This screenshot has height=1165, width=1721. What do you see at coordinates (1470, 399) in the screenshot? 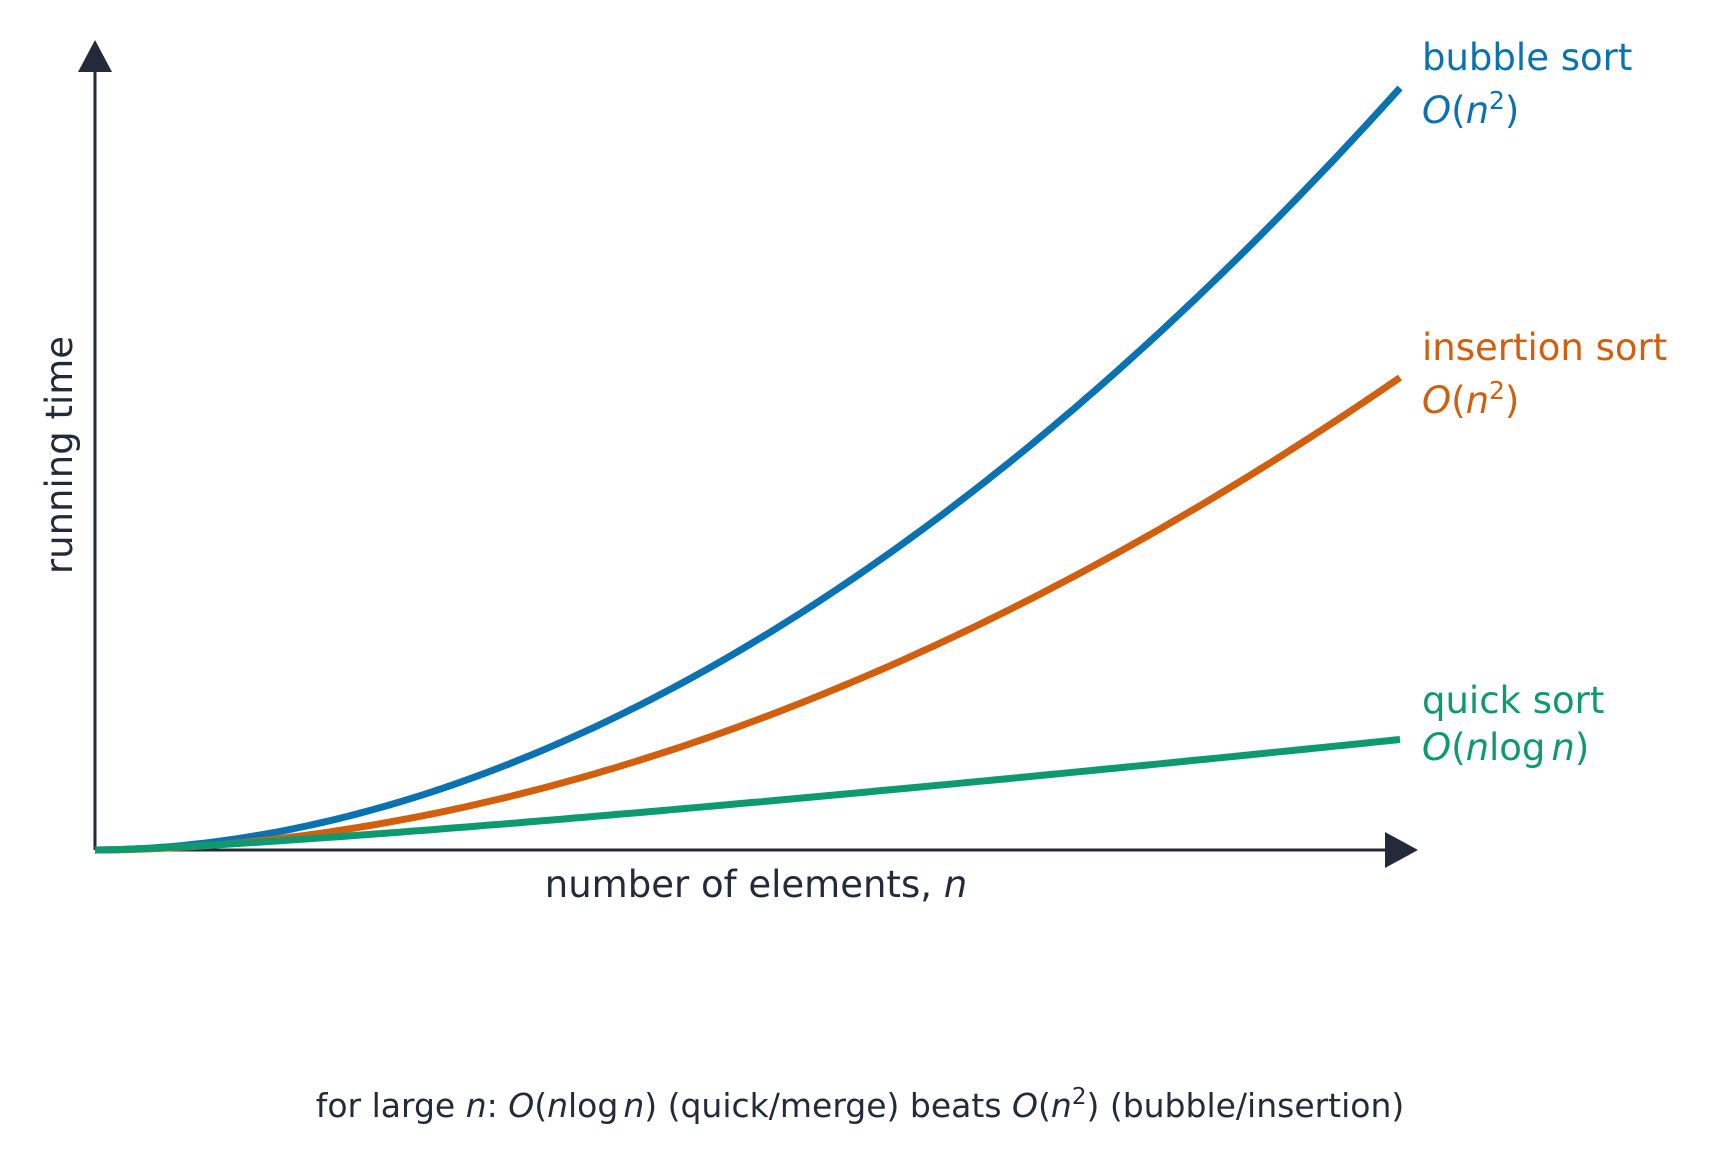
I see `insertion-sort-complexity: O(n2)` at bounding box center [1470, 399].